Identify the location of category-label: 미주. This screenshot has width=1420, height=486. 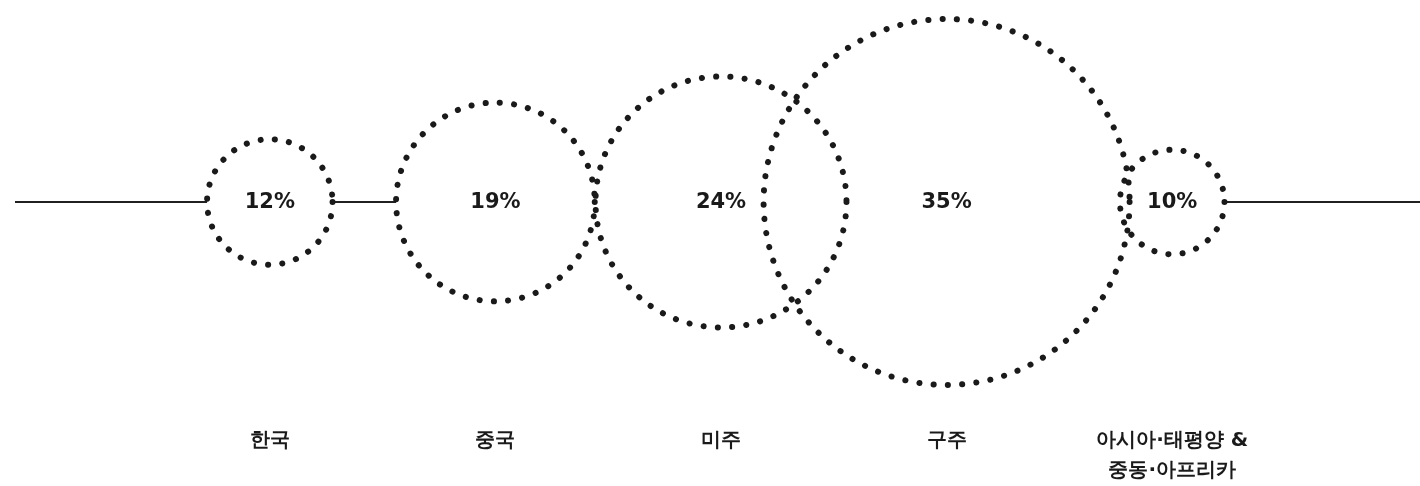
(721, 439).